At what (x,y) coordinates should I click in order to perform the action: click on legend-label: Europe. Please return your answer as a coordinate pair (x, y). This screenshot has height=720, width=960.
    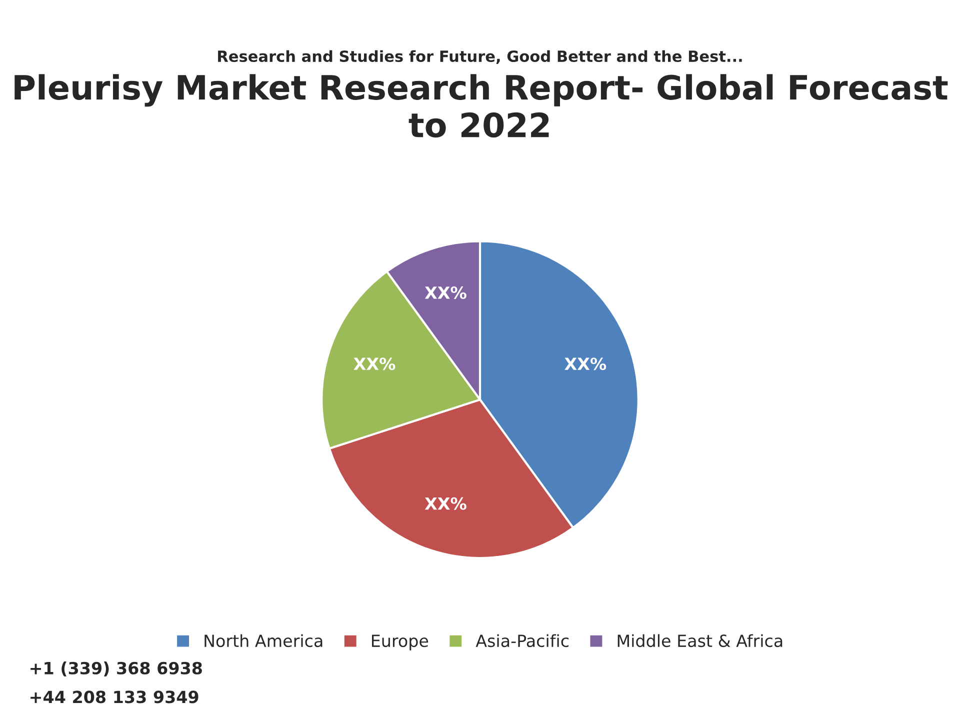
    Looking at the image, I should click on (400, 642).